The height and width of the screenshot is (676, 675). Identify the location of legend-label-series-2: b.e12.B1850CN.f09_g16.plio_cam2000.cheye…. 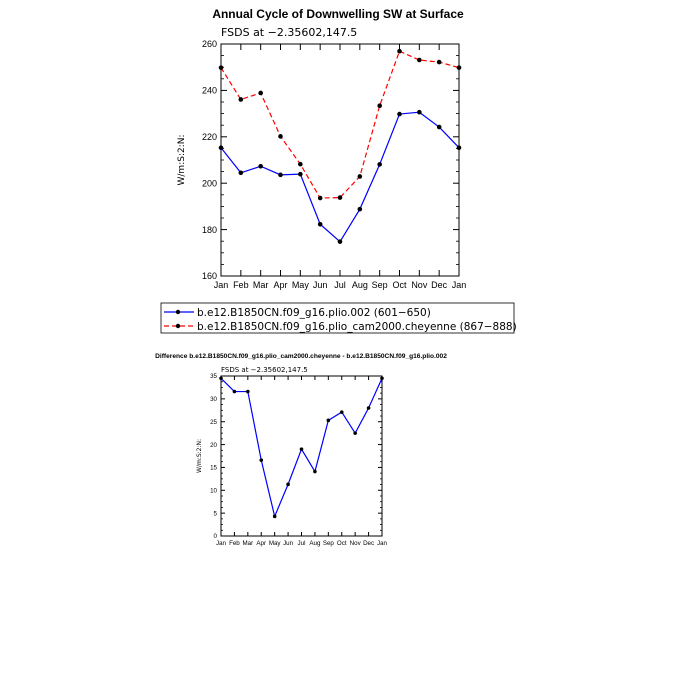
(357, 327).